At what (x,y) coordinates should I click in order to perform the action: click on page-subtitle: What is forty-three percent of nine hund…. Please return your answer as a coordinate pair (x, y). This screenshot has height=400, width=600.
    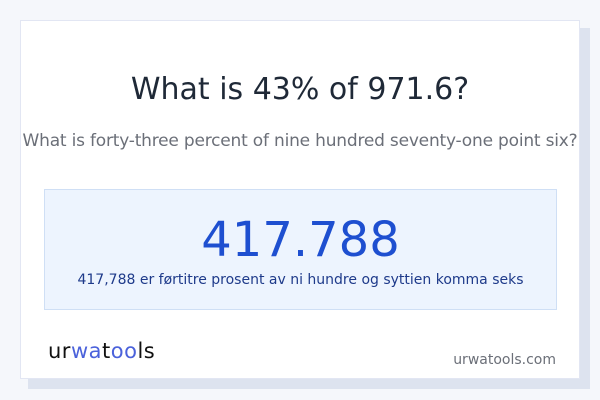
    Looking at the image, I should click on (300, 141).